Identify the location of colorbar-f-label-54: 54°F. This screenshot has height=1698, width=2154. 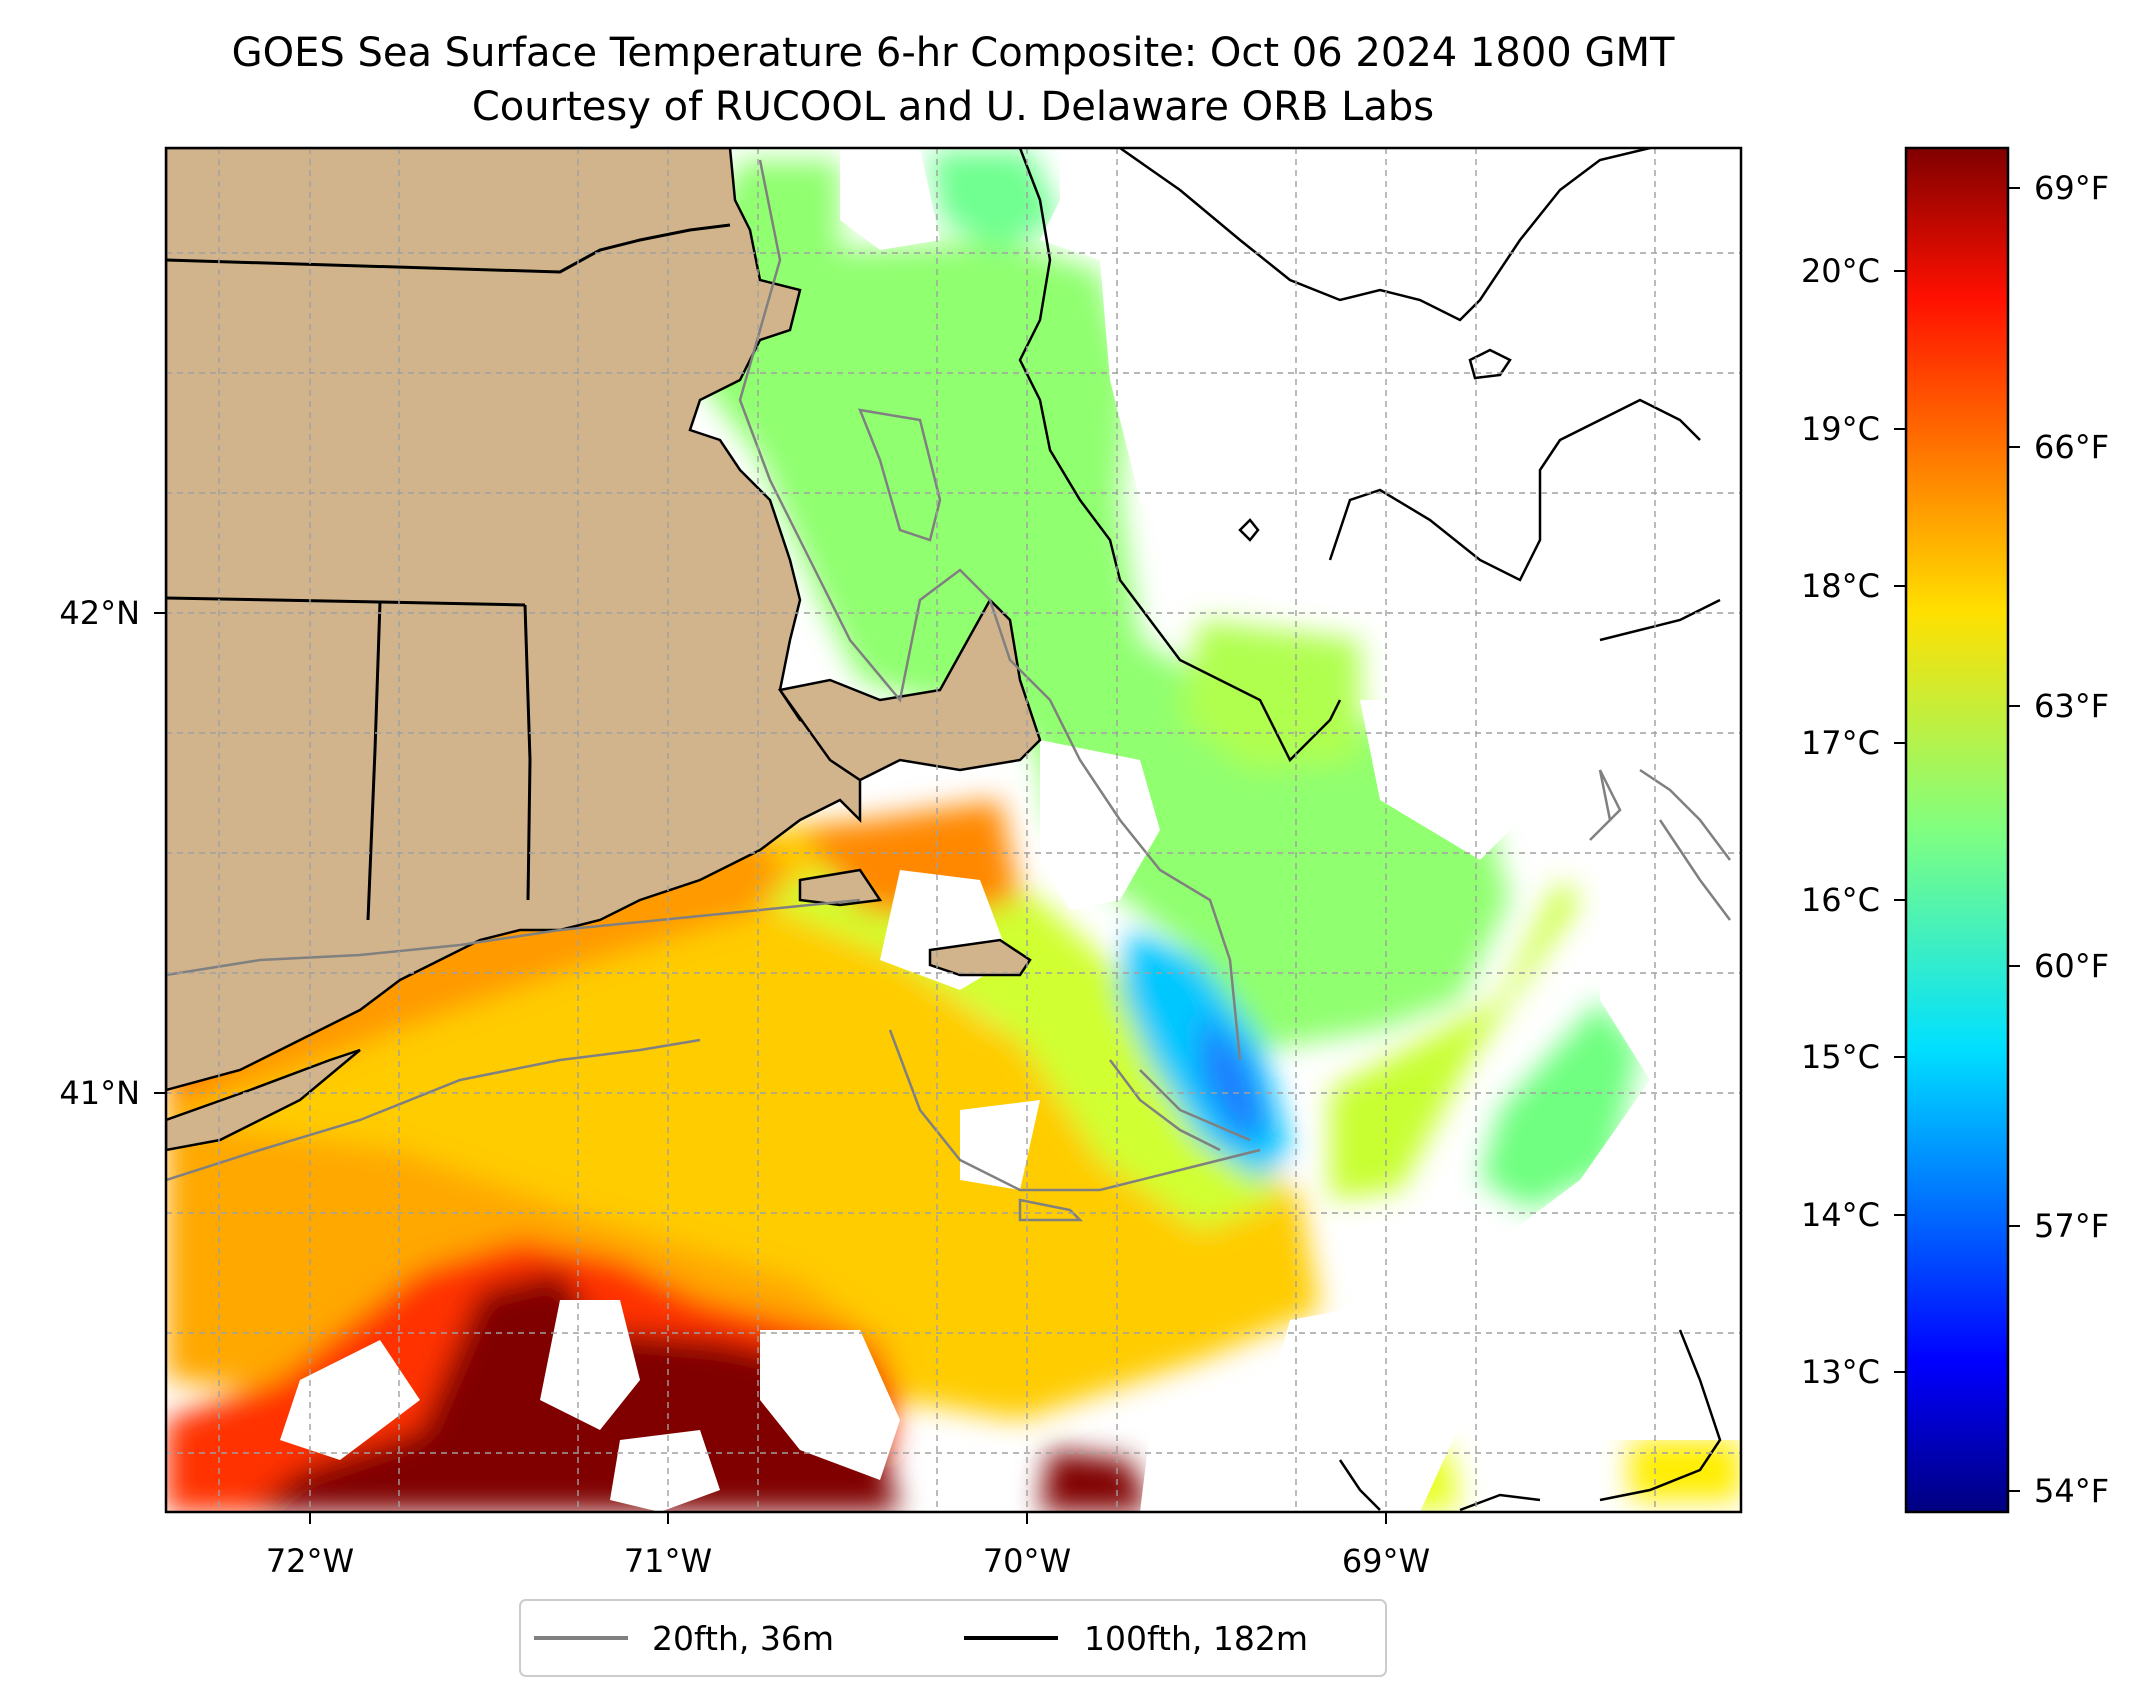
(2071, 1491).